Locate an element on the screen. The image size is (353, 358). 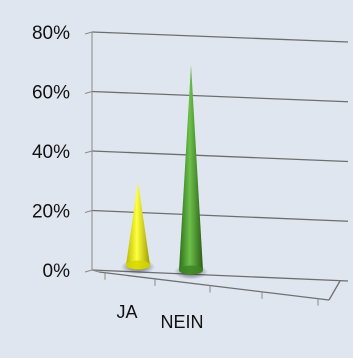
category-label-ja: JA is located at coordinates (126, 312).